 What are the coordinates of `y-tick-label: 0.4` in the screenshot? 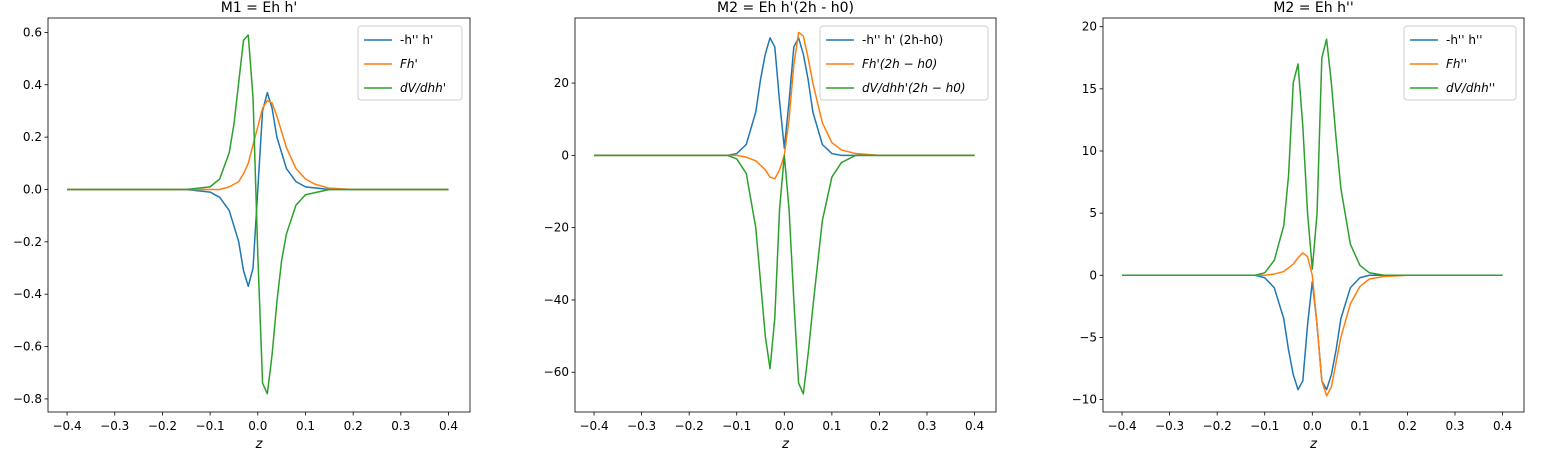 It's located at (32, 85).